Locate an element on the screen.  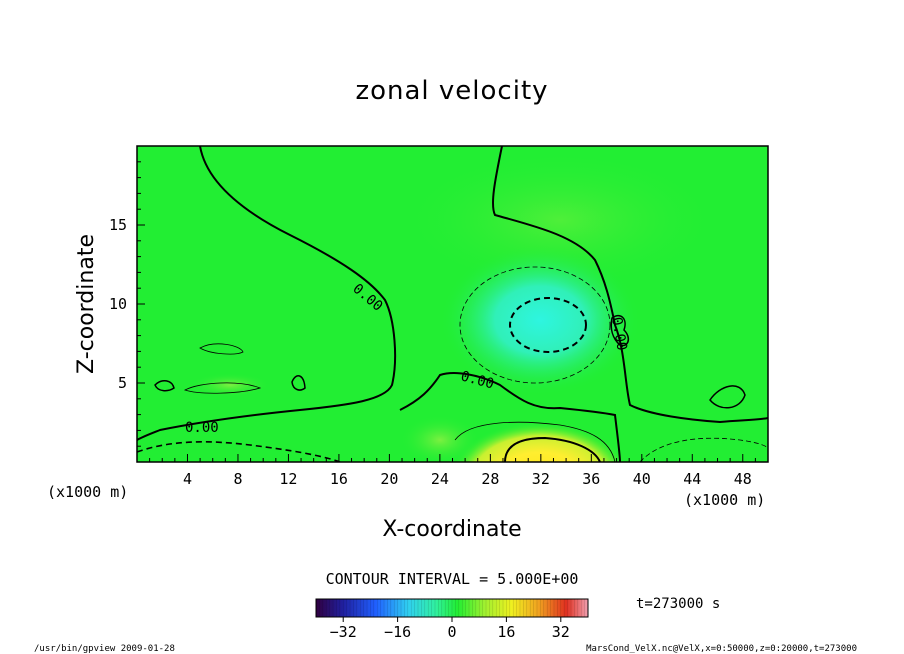
core-contour-outer is located at coordinates (535, 325).